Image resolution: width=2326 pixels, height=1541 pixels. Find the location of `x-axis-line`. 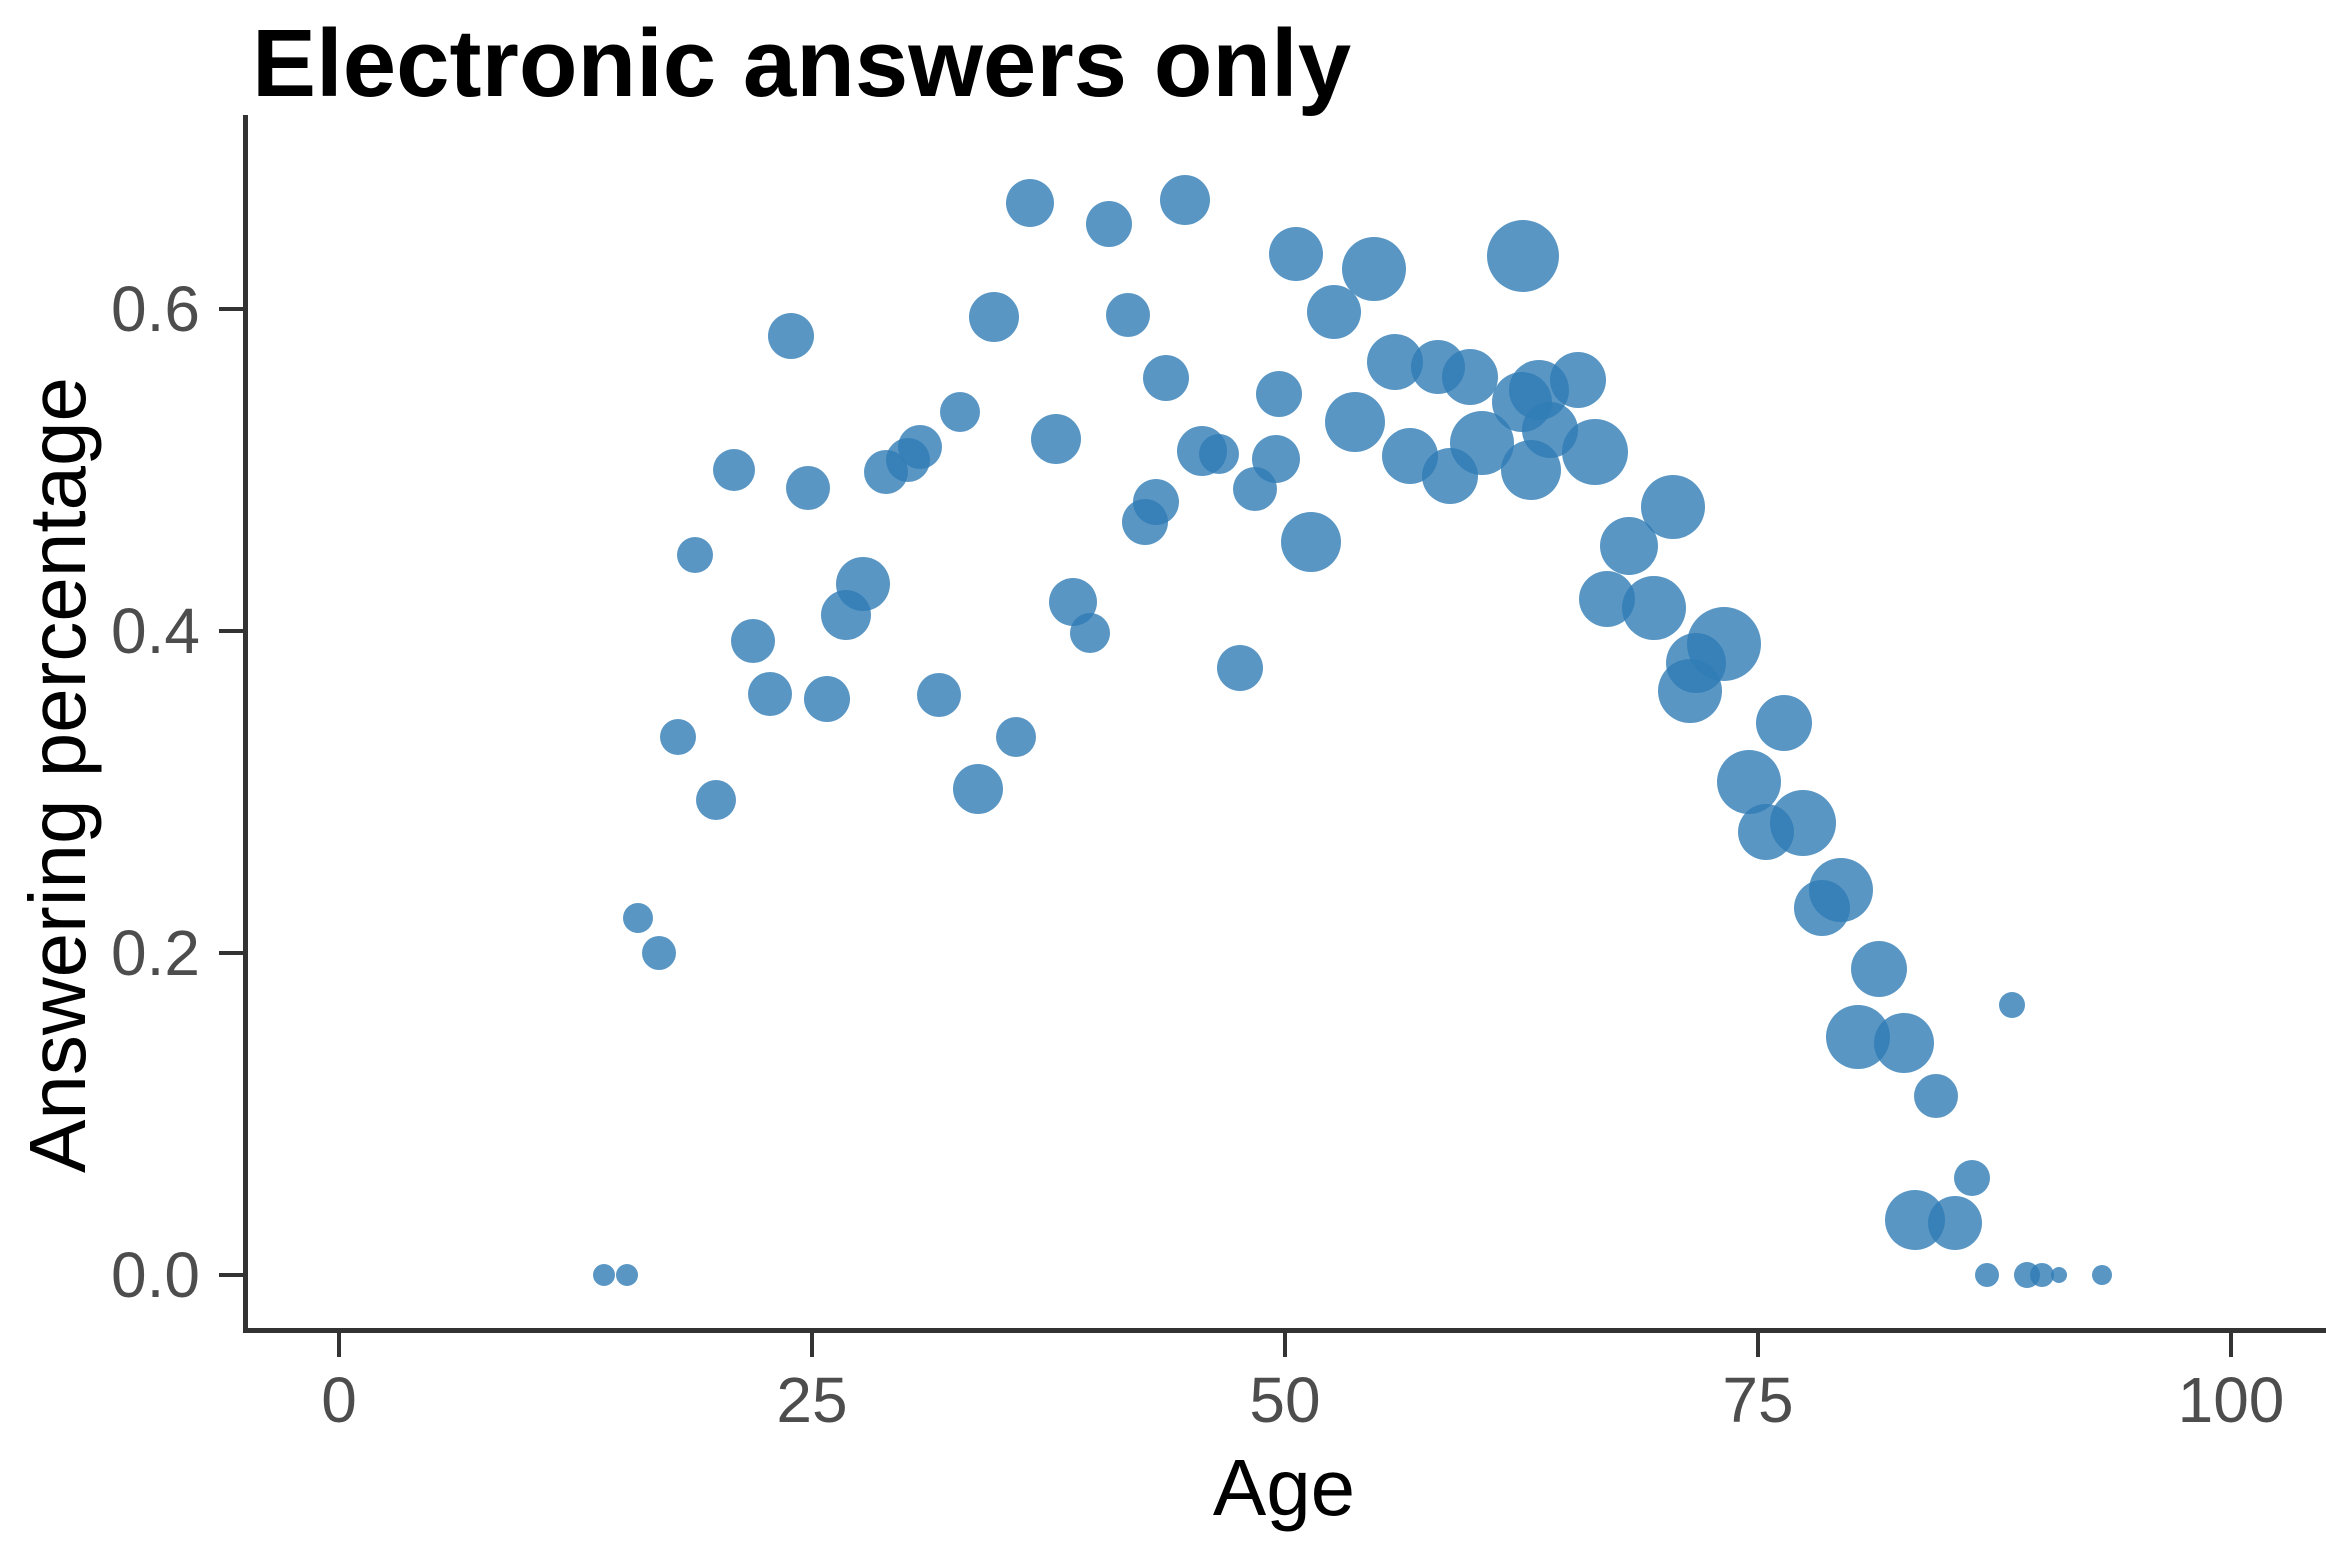

x-axis-line is located at coordinates (1284, 1330).